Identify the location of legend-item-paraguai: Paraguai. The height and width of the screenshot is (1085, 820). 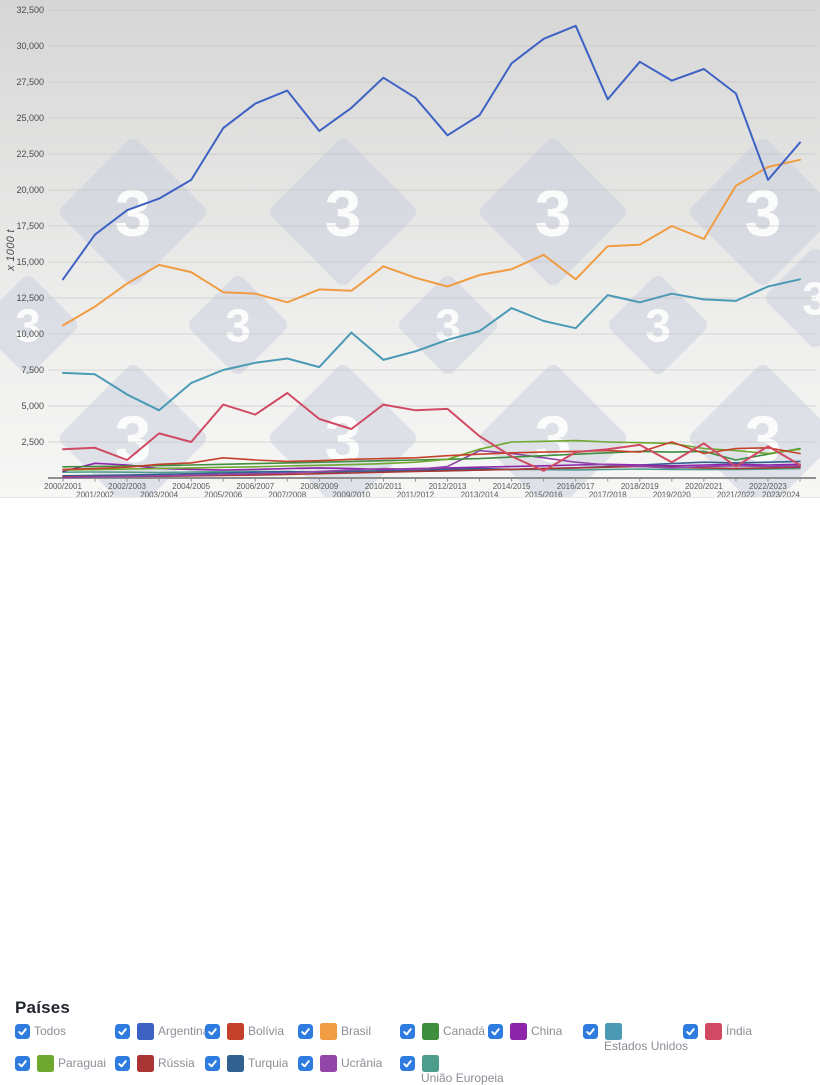
(60, 1063).